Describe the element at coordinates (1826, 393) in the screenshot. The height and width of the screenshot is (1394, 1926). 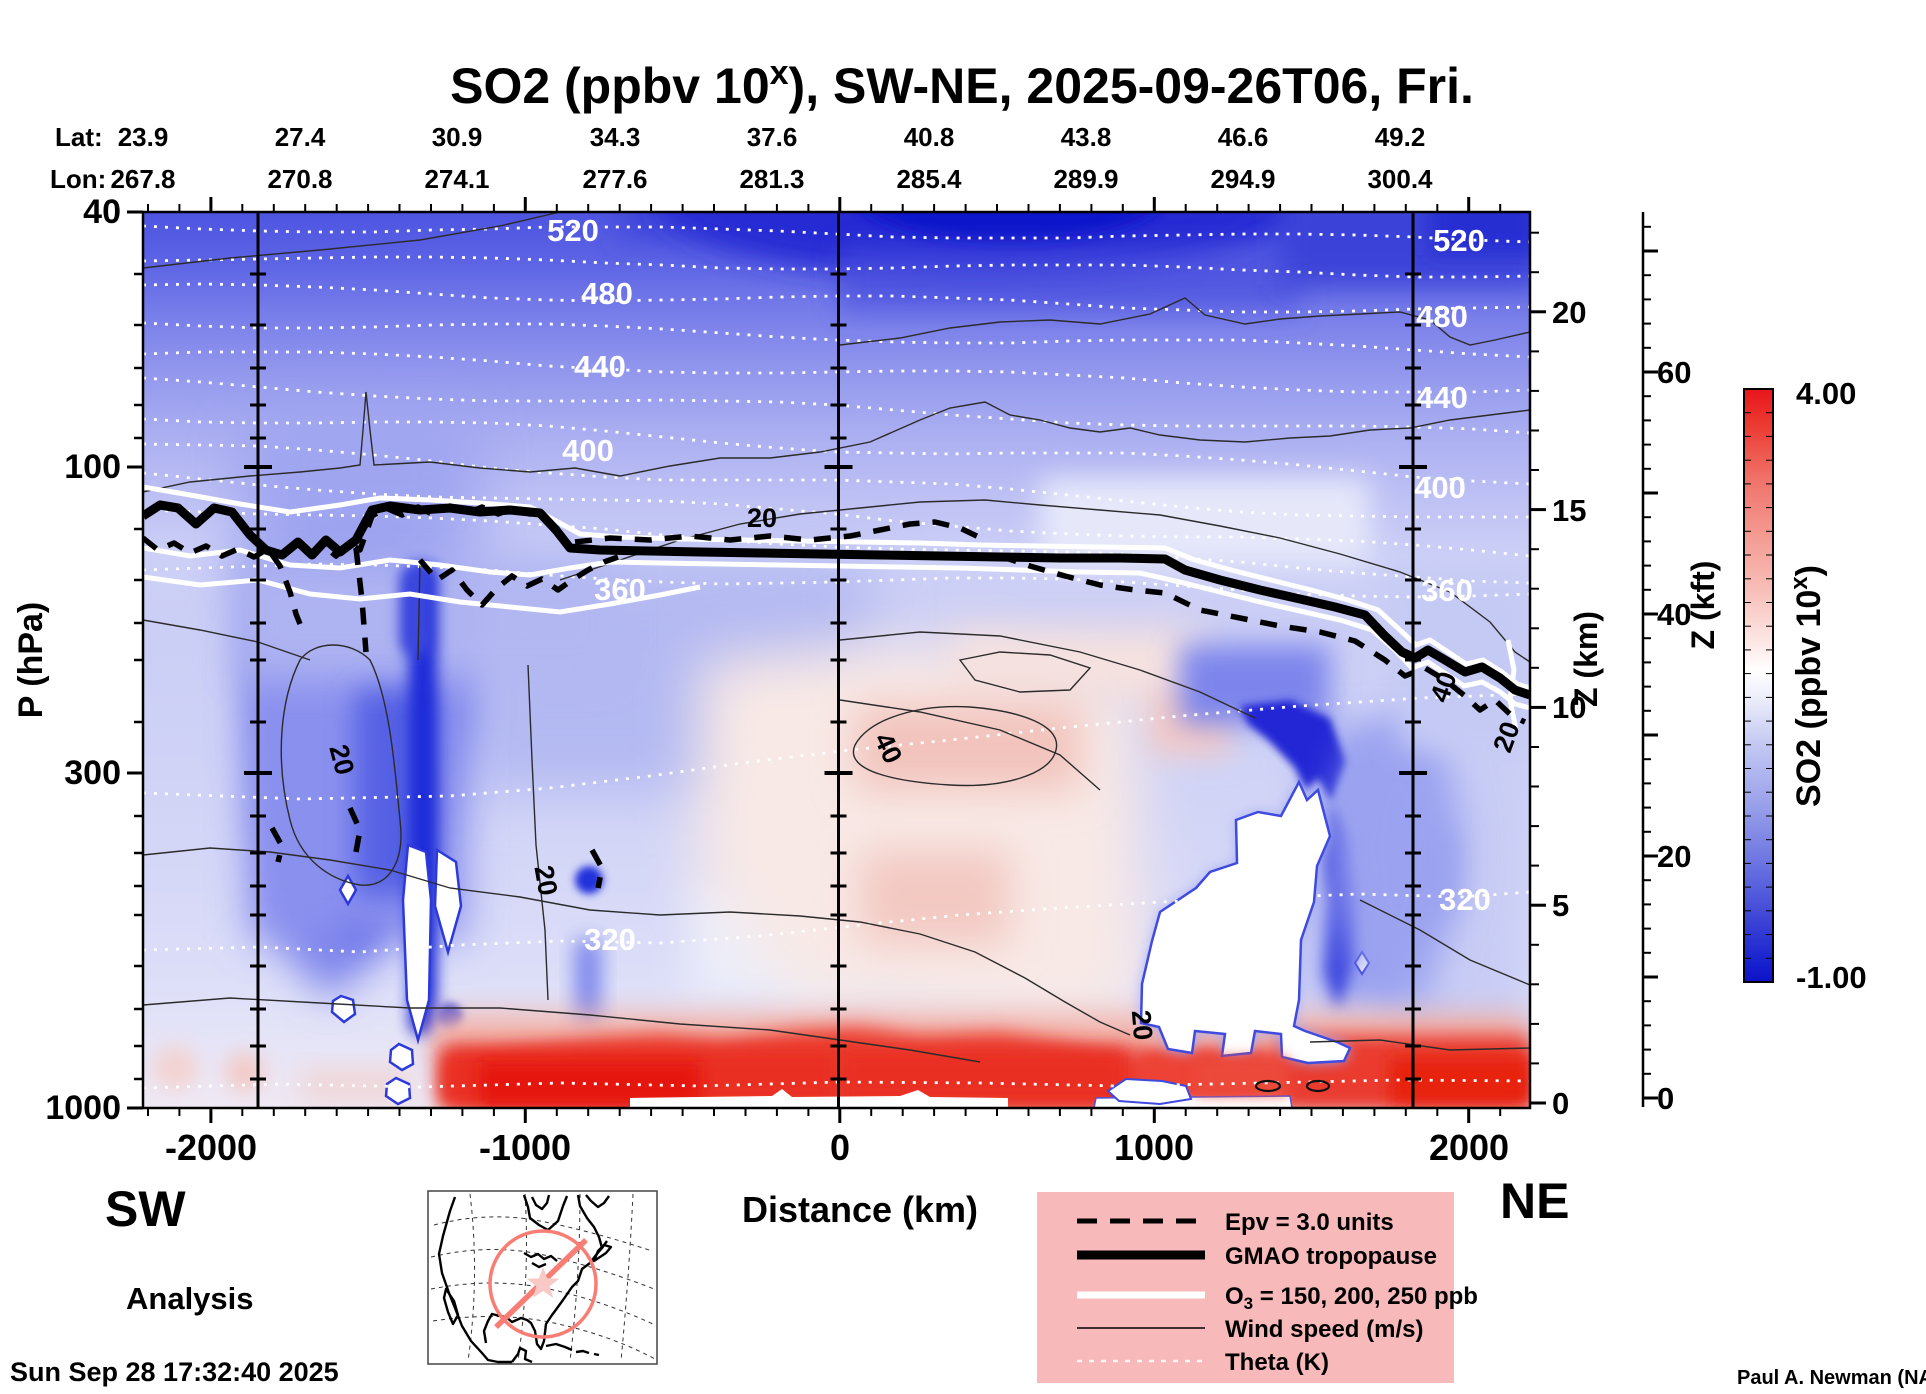
I see `svg-text: 4.00` at that location.